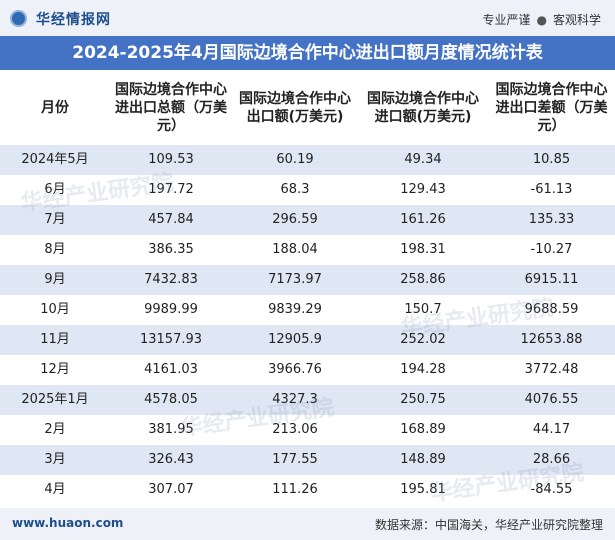  I want to click on cell-balance: 28.66, so click(551, 459).